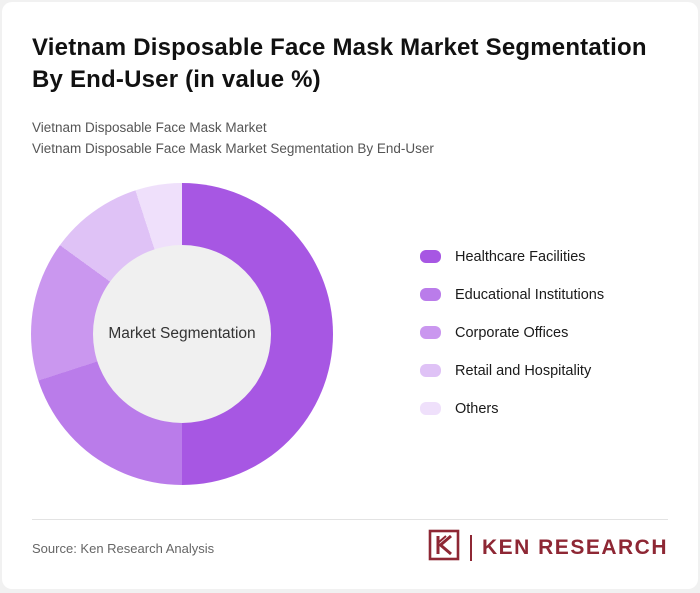  I want to click on ken-research-logo: KEN RESEARCH, so click(548, 547).